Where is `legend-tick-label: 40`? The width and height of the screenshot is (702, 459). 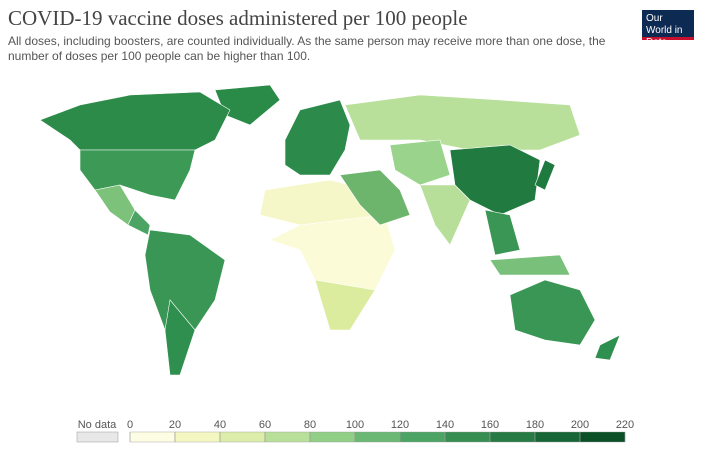
legend-tick-label: 40 is located at coordinates (220, 425).